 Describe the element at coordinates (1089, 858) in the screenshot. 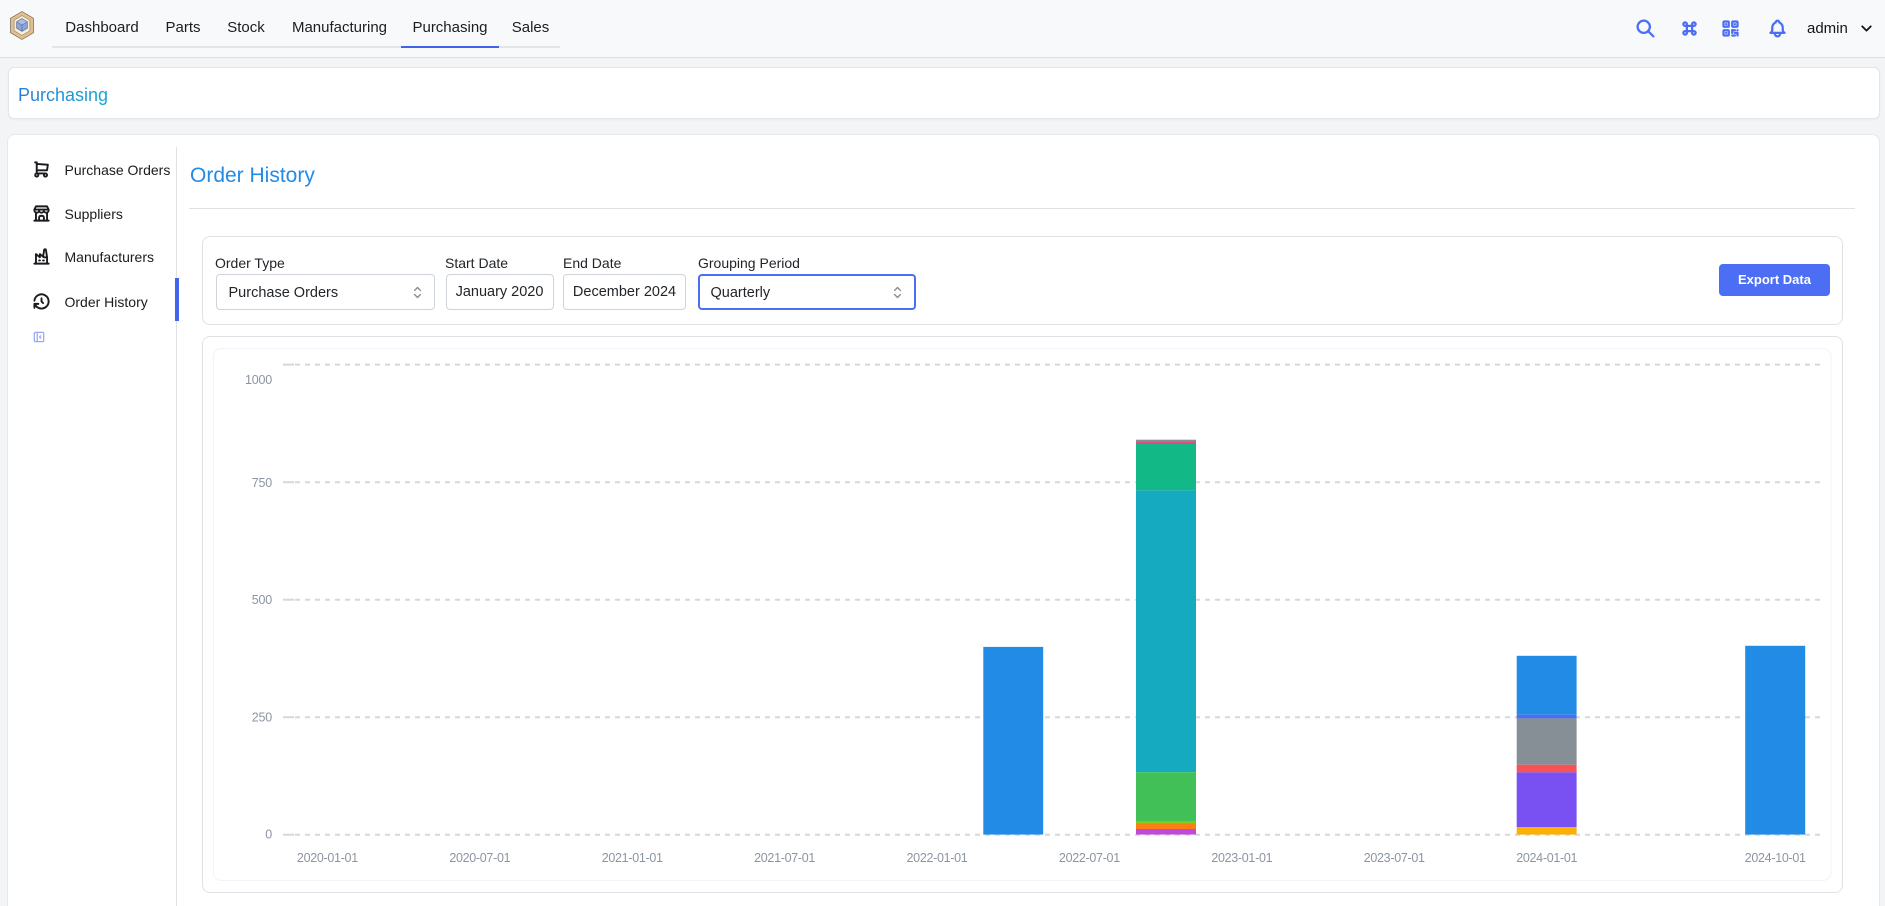

I see `svg-text: 2022-07-01` at that location.